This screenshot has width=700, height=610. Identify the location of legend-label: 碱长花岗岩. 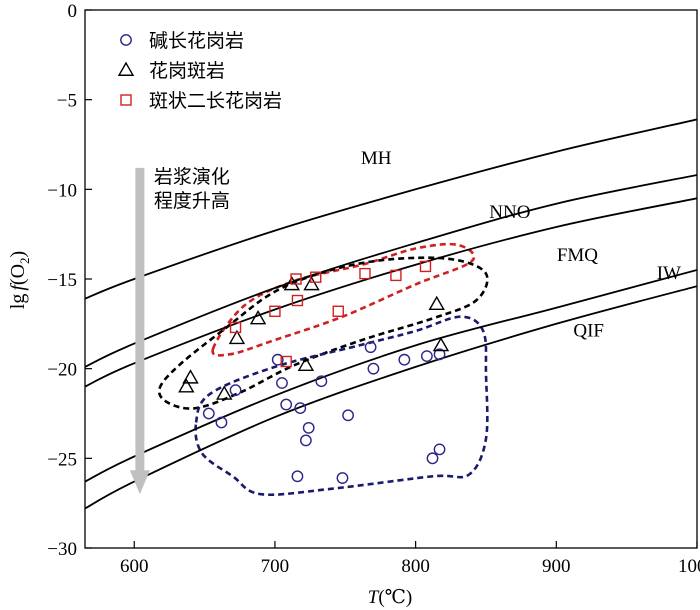
(196, 41).